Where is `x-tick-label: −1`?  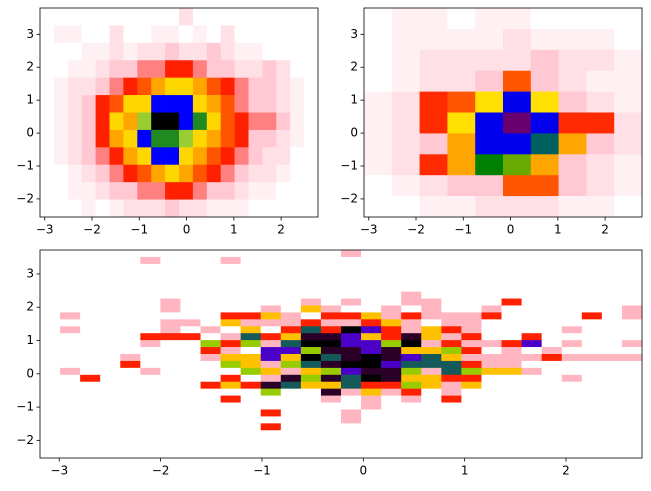 x-tick-label: −1 is located at coordinates (262, 471).